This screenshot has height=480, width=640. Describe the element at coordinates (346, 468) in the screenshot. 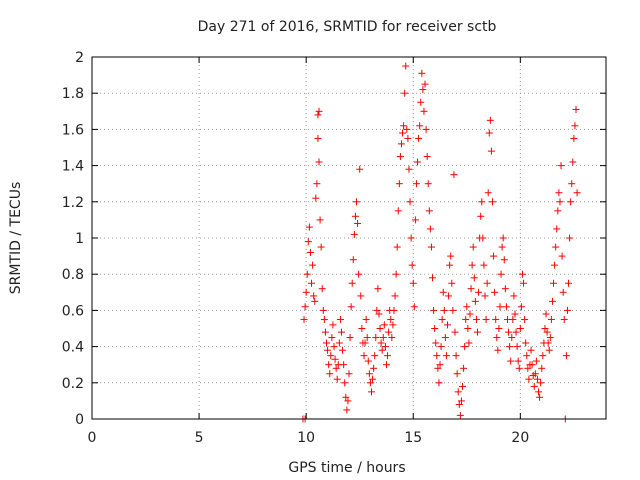

I see `x-axis-label: GPS time / hours` at that location.